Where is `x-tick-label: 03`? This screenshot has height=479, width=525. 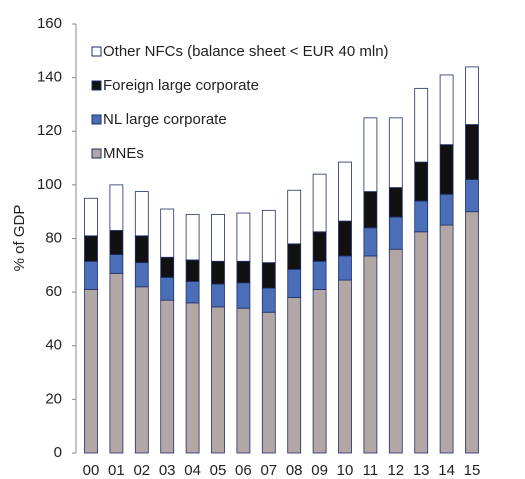
x-tick-label: 03 is located at coordinates (167, 470).